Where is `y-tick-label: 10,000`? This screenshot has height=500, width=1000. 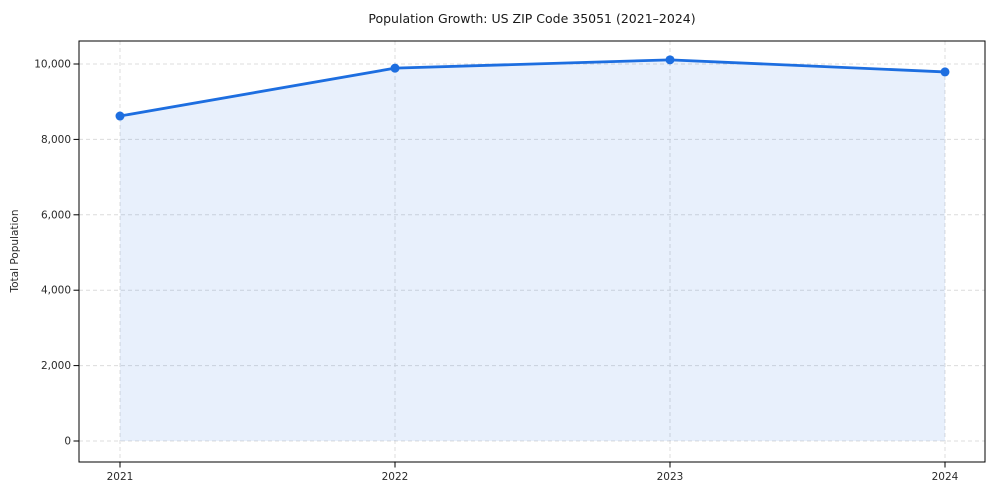
y-tick-label: 10,000 is located at coordinates (52, 65).